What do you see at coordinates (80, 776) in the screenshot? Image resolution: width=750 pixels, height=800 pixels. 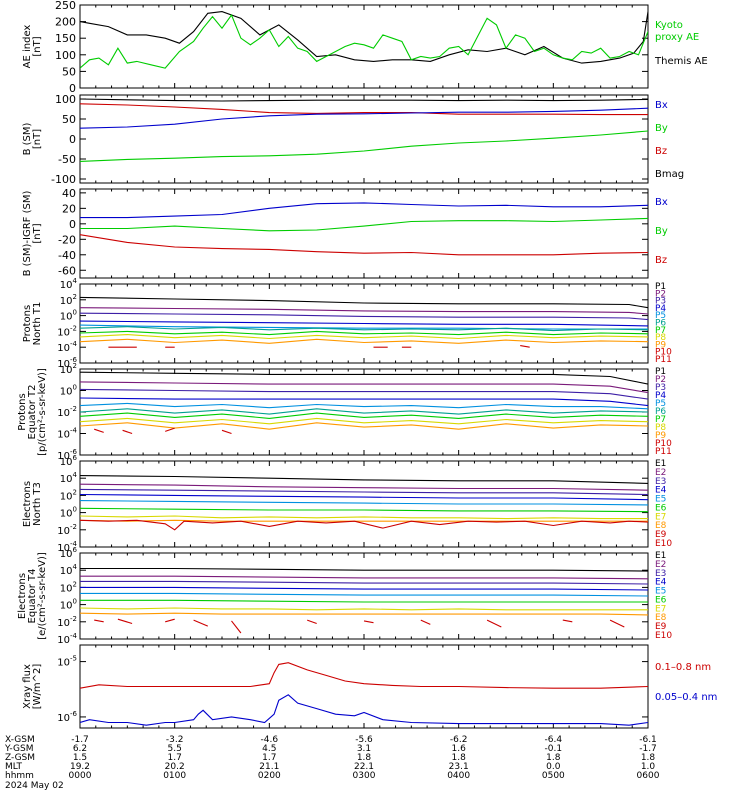 I see `table-cell: 0000` at bounding box center [80, 776].